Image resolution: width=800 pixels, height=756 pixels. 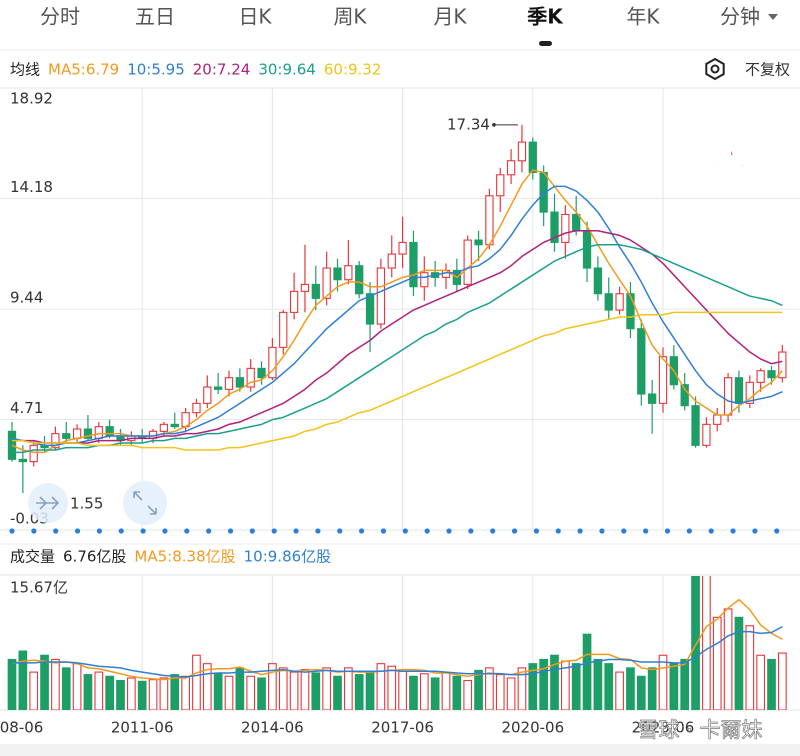 I want to click on adjust-toggle: 不复权, so click(x=767, y=70).